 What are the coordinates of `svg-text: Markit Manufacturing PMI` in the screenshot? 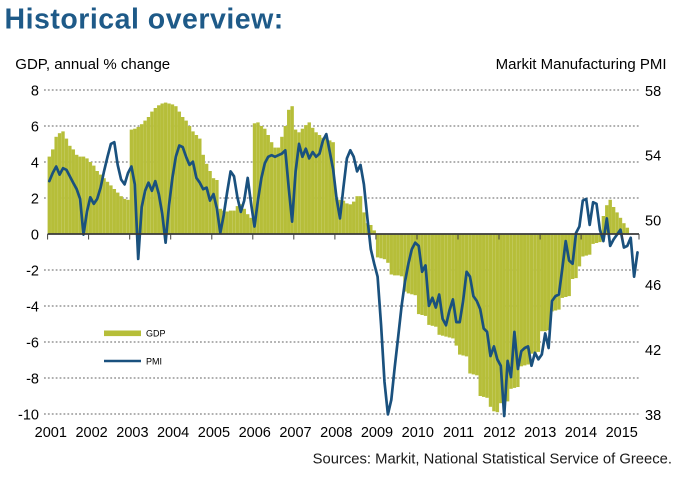 It's located at (581, 64).